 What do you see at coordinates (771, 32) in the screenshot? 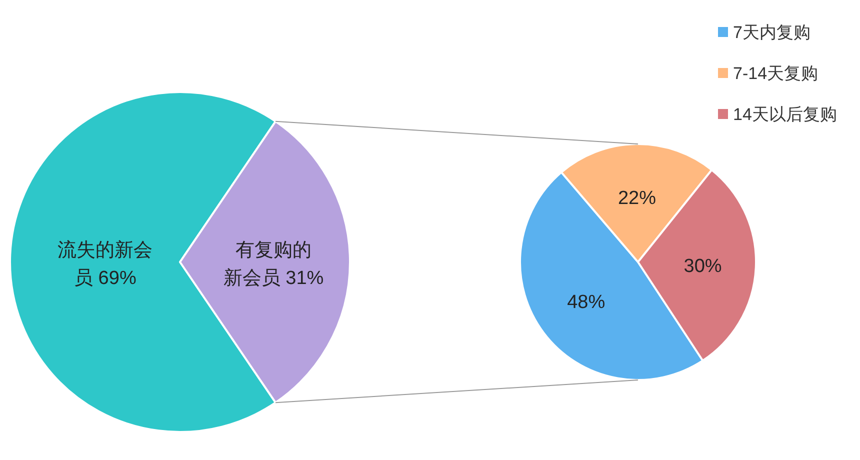
I see `legend-label: 7天内复购` at bounding box center [771, 32].